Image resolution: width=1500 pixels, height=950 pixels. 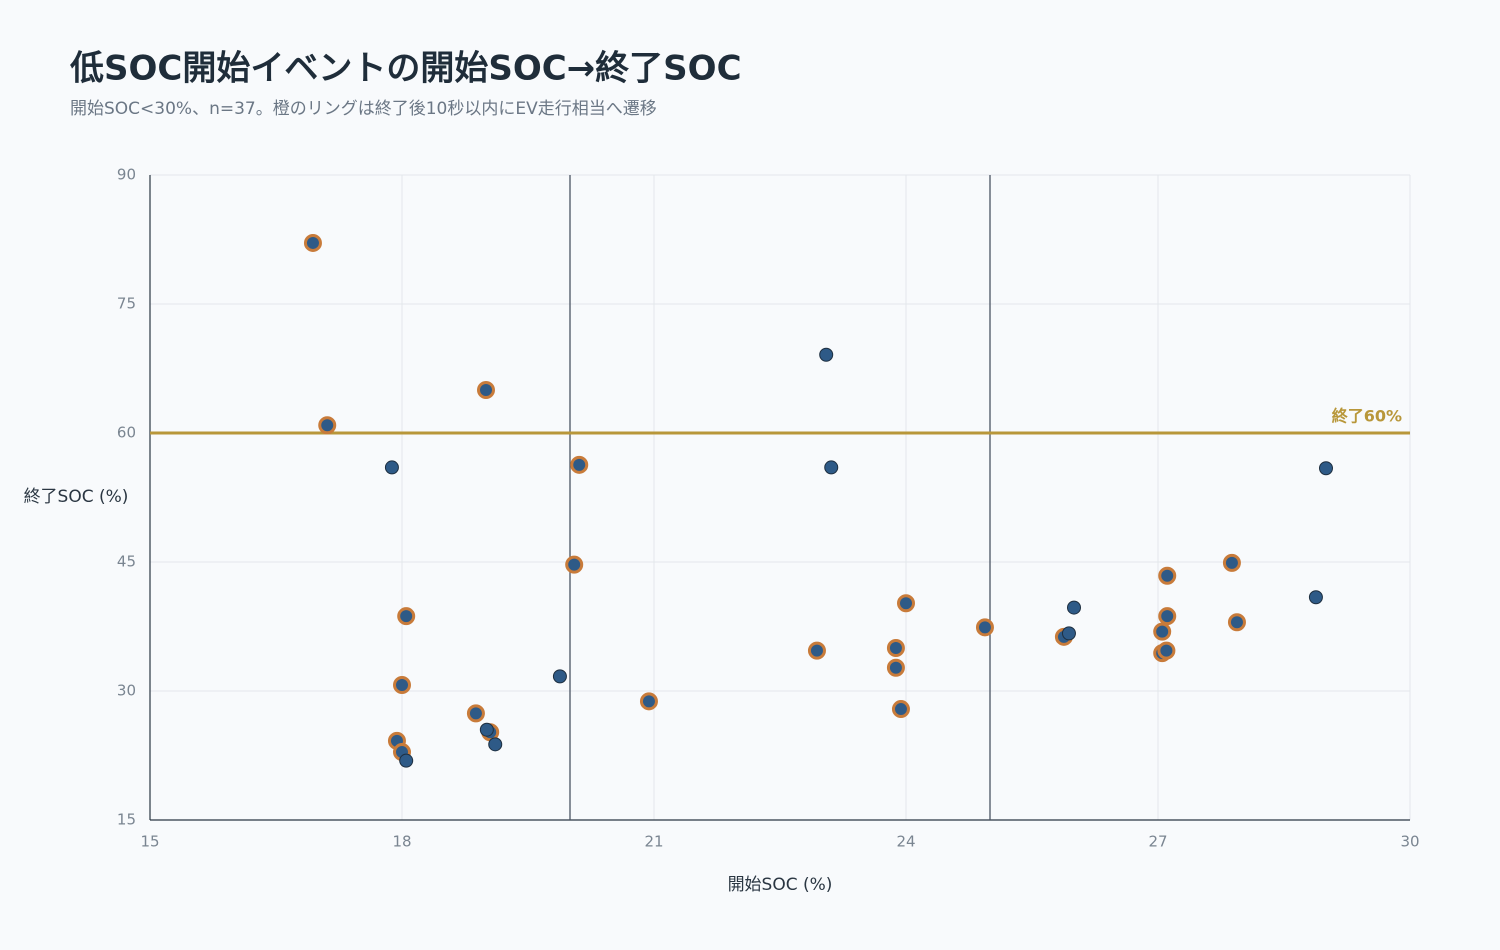 I want to click on x-tick-label: 27, so click(x=1157, y=842).